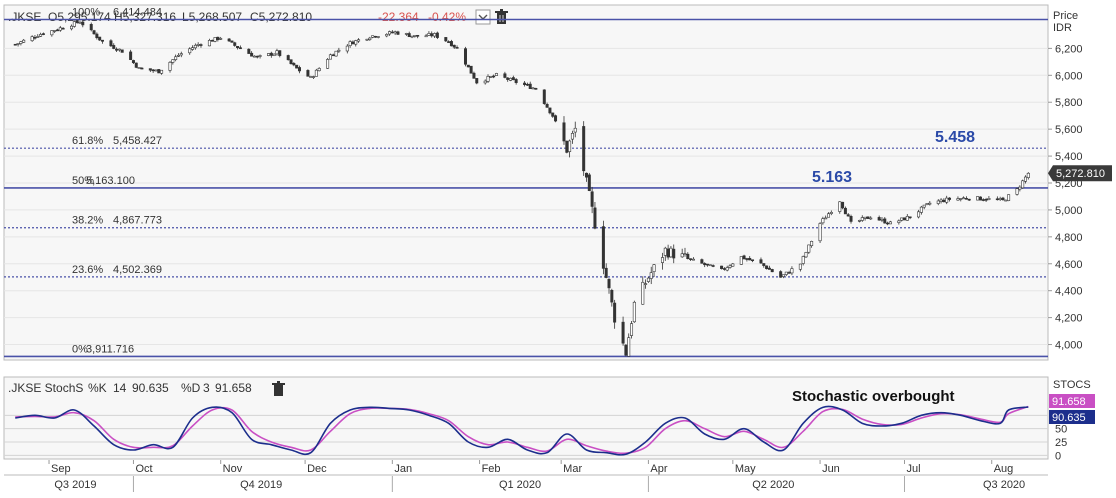  I want to click on month-label: Jul, so click(913, 469).